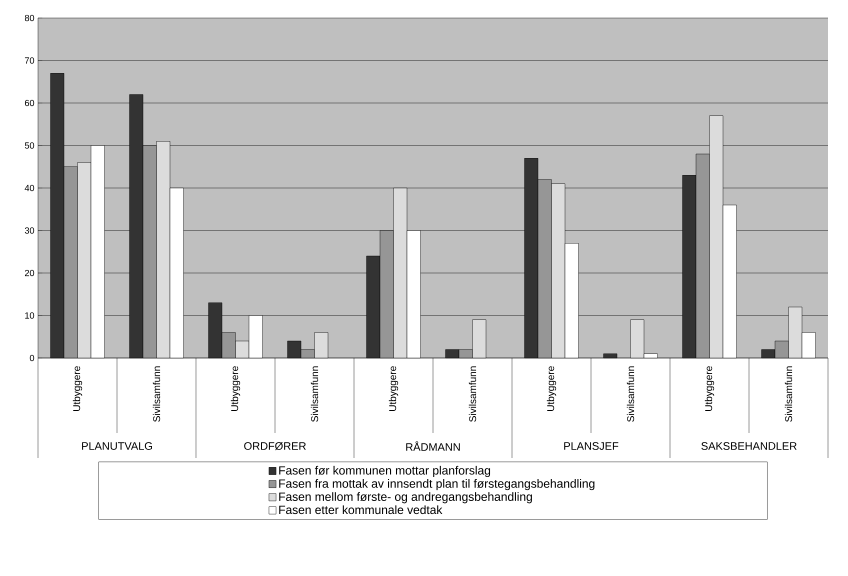 The height and width of the screenshot is (576, 848). I want to click on text: ORDFØRER, so click(275, 446).